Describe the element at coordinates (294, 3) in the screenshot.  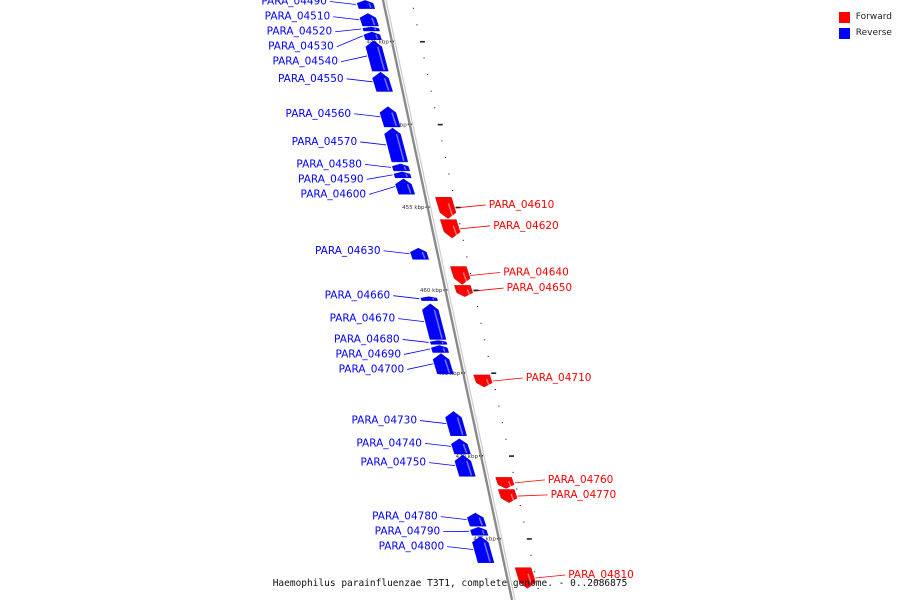
I see `gene-label-para_04490: PARA_04490` at that location.